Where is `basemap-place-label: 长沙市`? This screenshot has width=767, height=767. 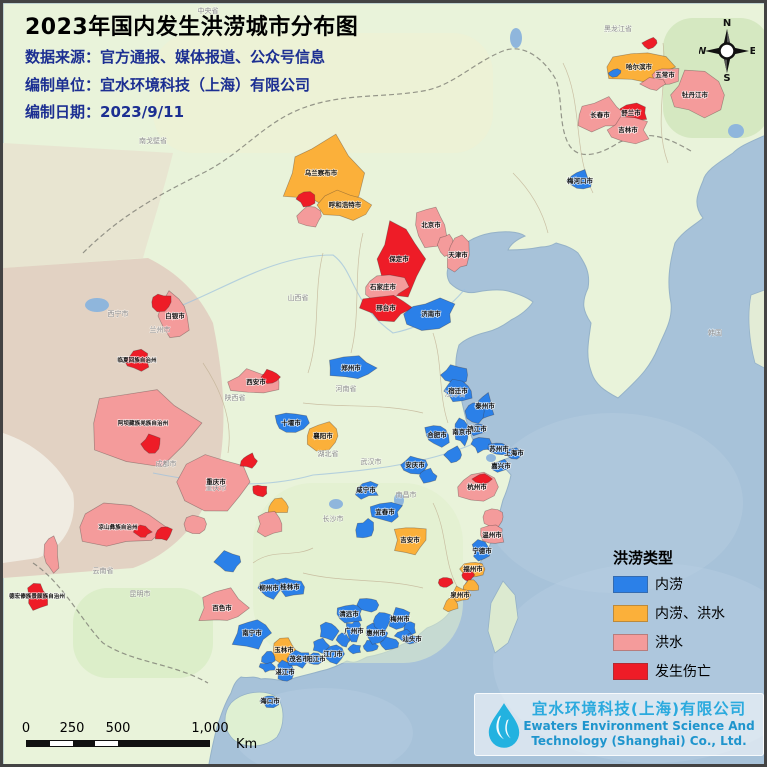 basemap-place-label: 长沙市 is located at coordinates (333, 518).